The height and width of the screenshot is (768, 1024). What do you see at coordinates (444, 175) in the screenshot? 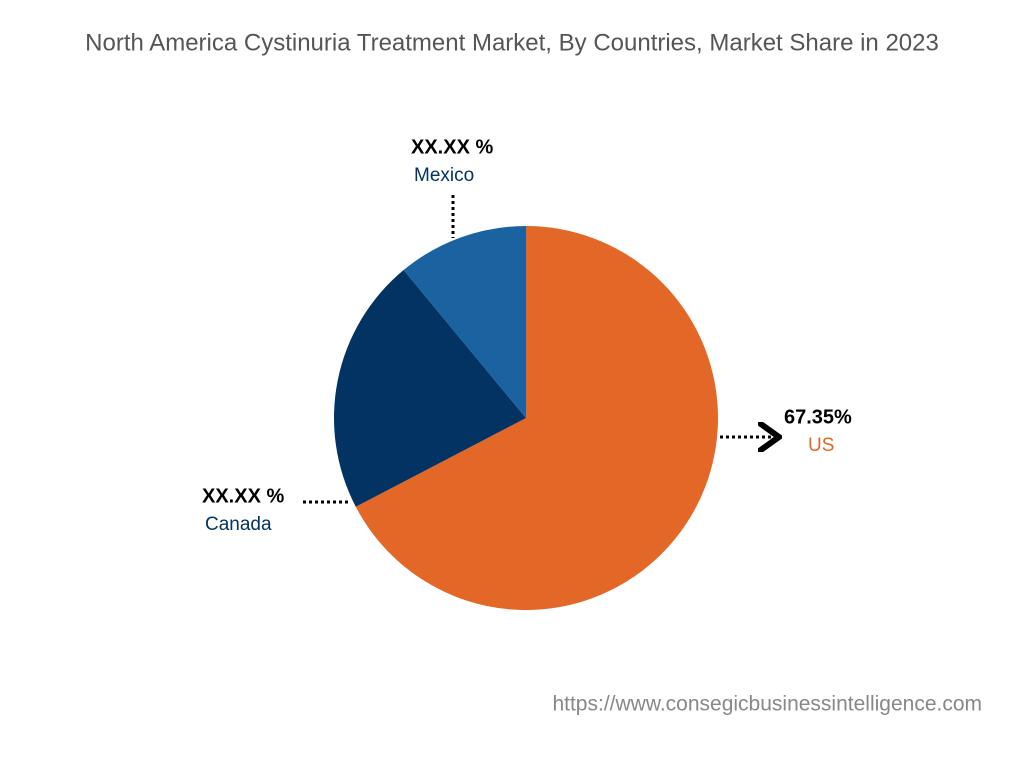
I see `category-label: Mexico` at bounding box center [444, 175].